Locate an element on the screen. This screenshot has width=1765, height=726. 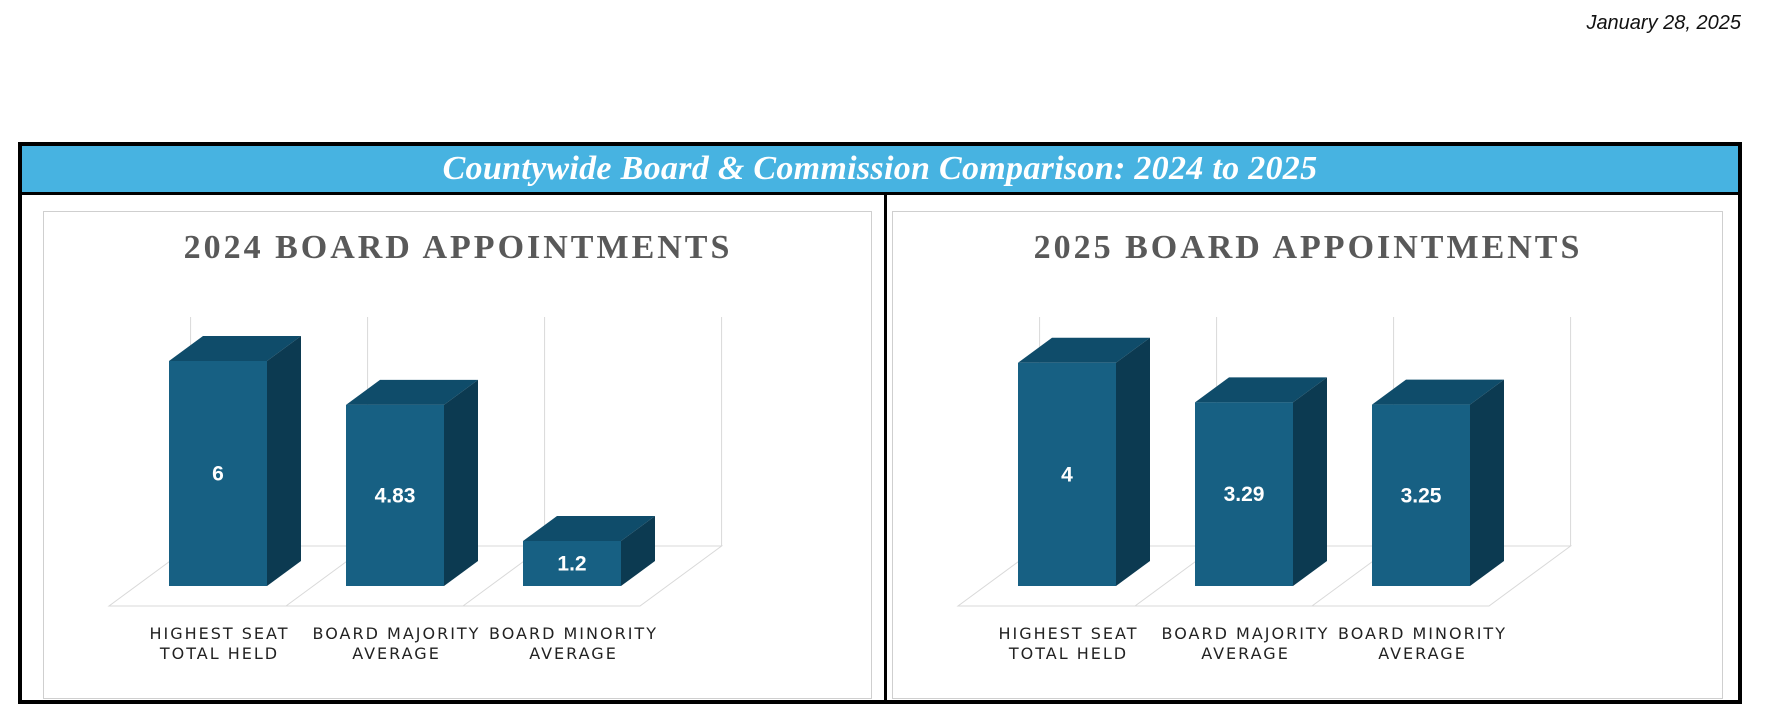
data-label: 3.29 is located at coordinates (1244, 494).